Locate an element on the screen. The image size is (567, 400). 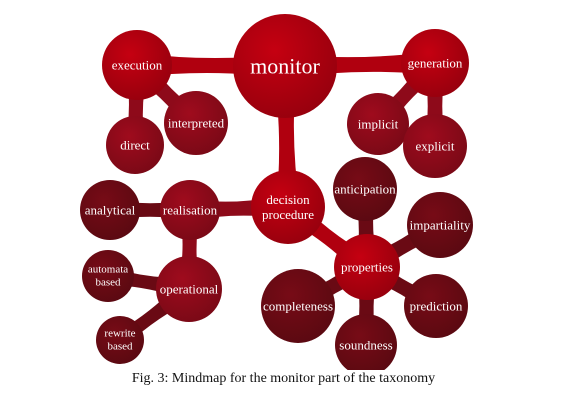
node-interpreted: interpreted is located at coordinates (196, 123).